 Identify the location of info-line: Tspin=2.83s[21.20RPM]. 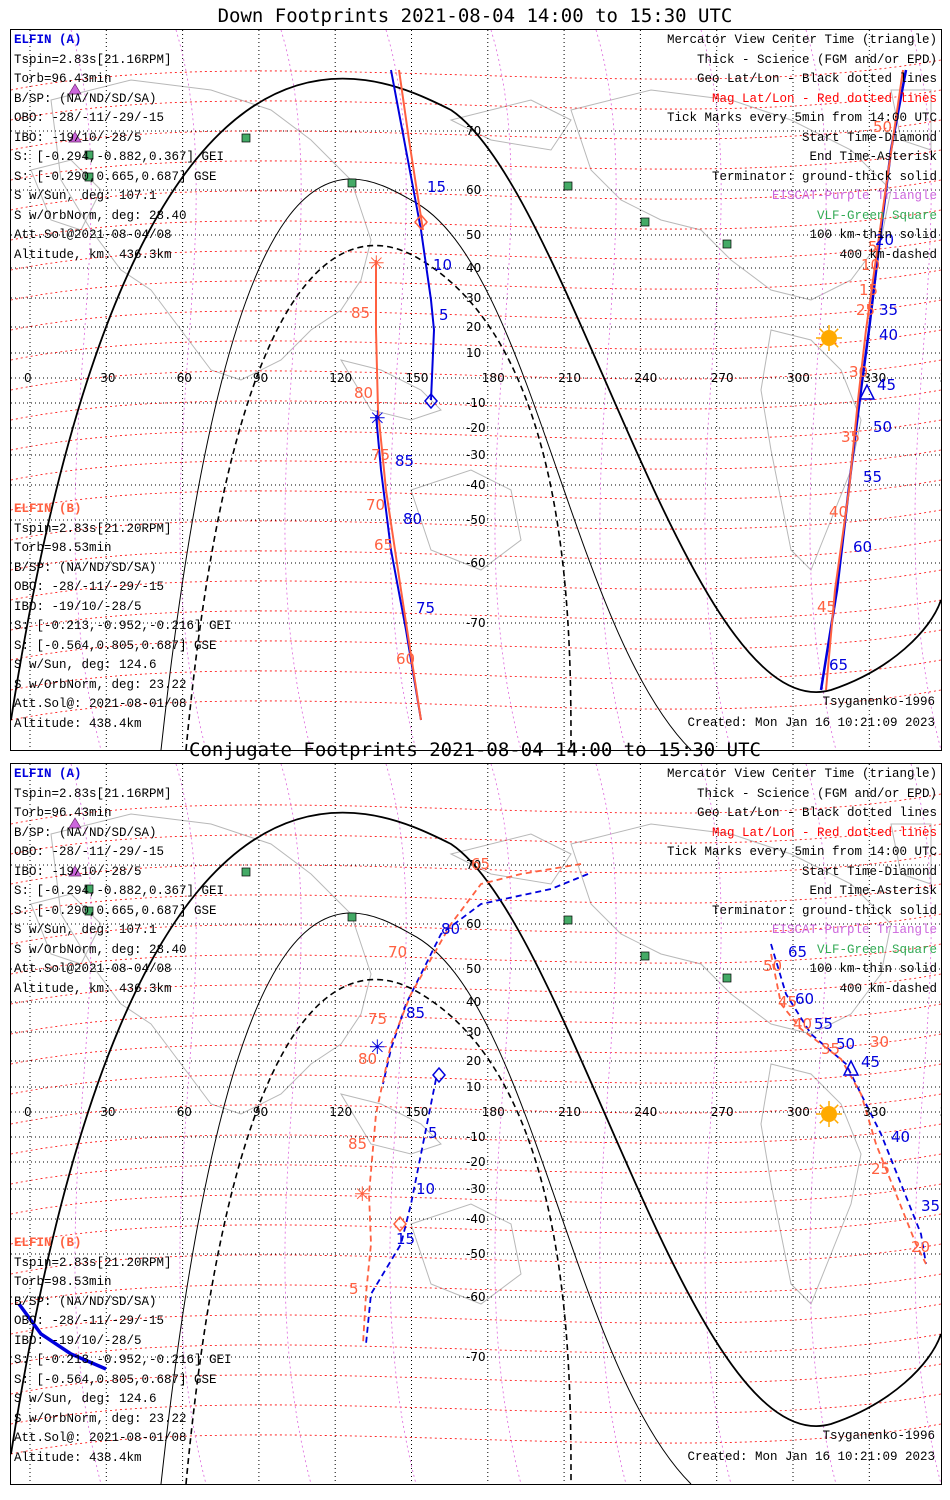
(93, 528).